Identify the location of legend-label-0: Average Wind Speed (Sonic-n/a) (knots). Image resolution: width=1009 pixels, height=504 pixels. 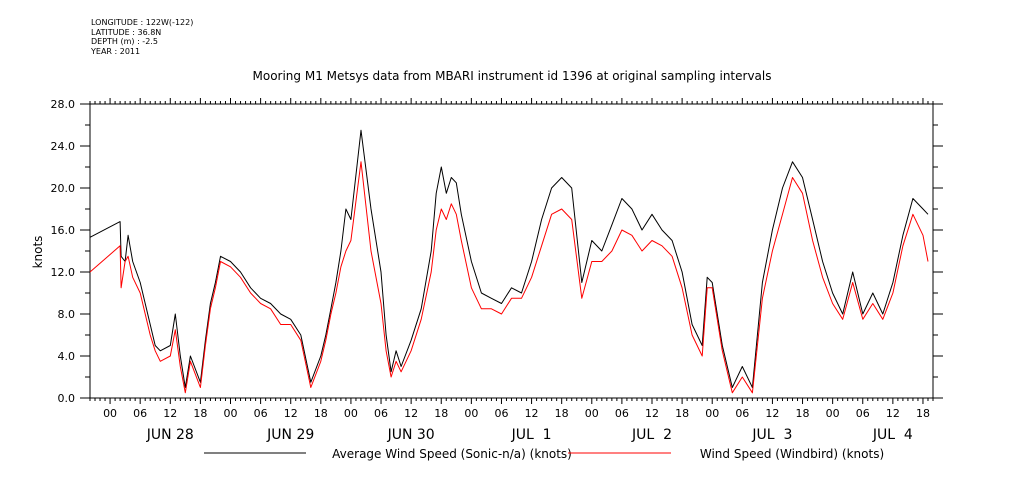
(452, 454).